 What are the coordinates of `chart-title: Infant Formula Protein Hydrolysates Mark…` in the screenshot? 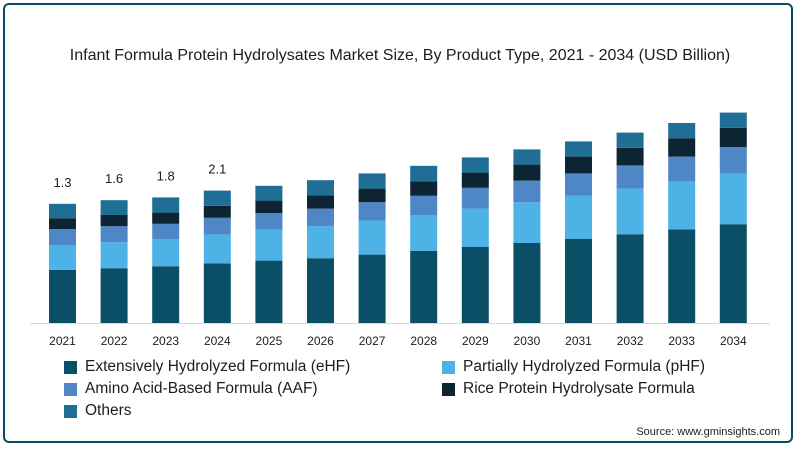 It's located at (400, 55).